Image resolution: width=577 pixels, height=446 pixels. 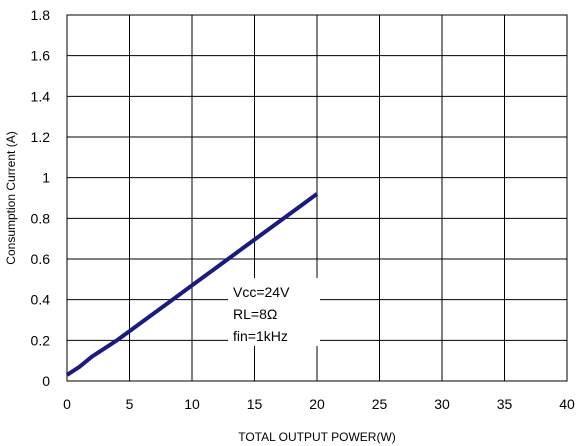 What do you see at coordinates (192, 404) in the screenshot?
I see `x-tick-label: 10` at bounding box center [192, 404].